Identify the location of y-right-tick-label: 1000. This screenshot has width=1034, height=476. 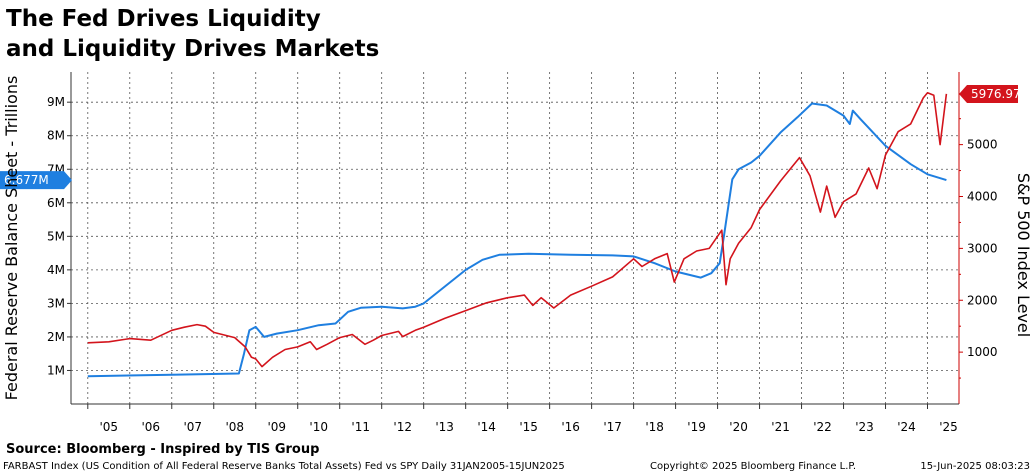
(982, 352).